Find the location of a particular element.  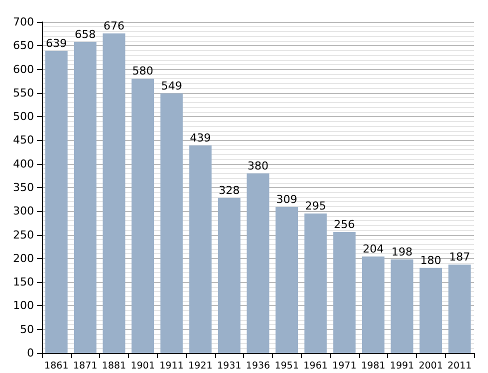

x-tick-label: 1961 is located at coordinates (316, 366).